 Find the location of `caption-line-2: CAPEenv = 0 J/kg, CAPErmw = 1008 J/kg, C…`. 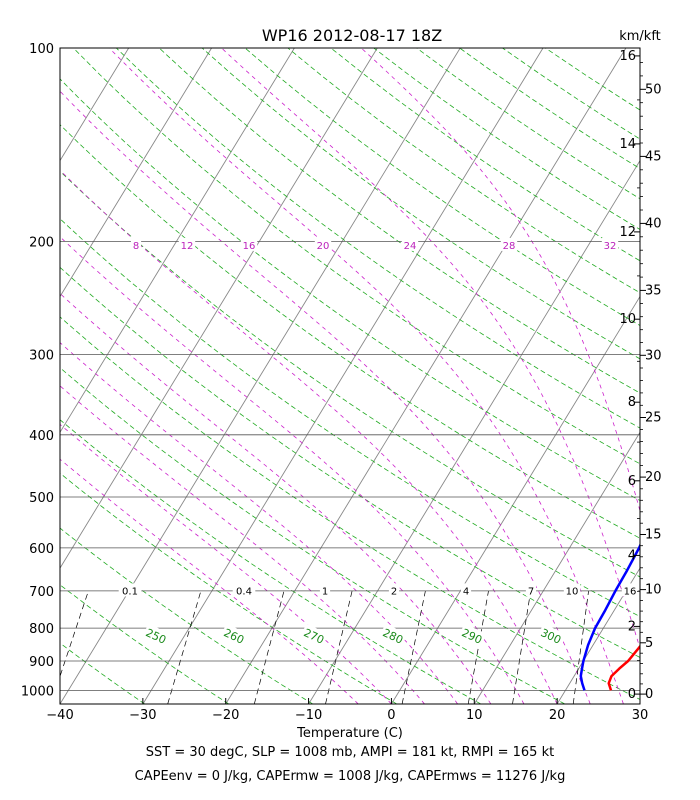

caption-line-2: CAPEenv = 0 J/kg, CAPErmw = 1008 J/kg, C… is located at coordinates (350, 776).